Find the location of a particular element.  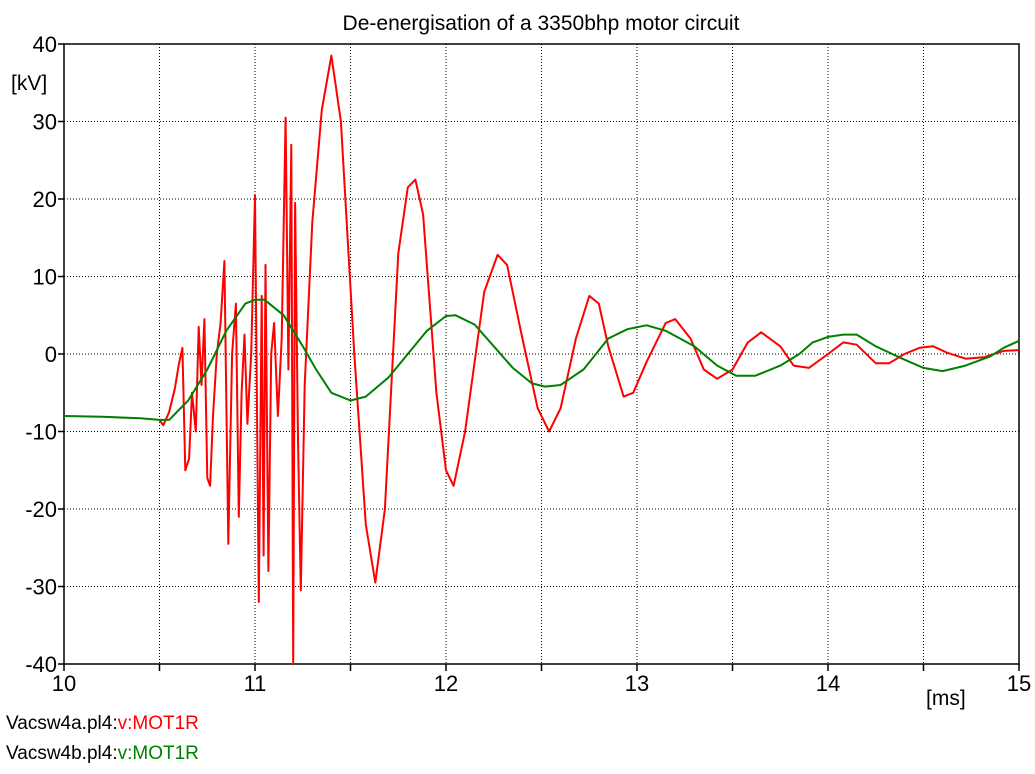

y-tick-label: -40 is located at coordinates (41, 664).